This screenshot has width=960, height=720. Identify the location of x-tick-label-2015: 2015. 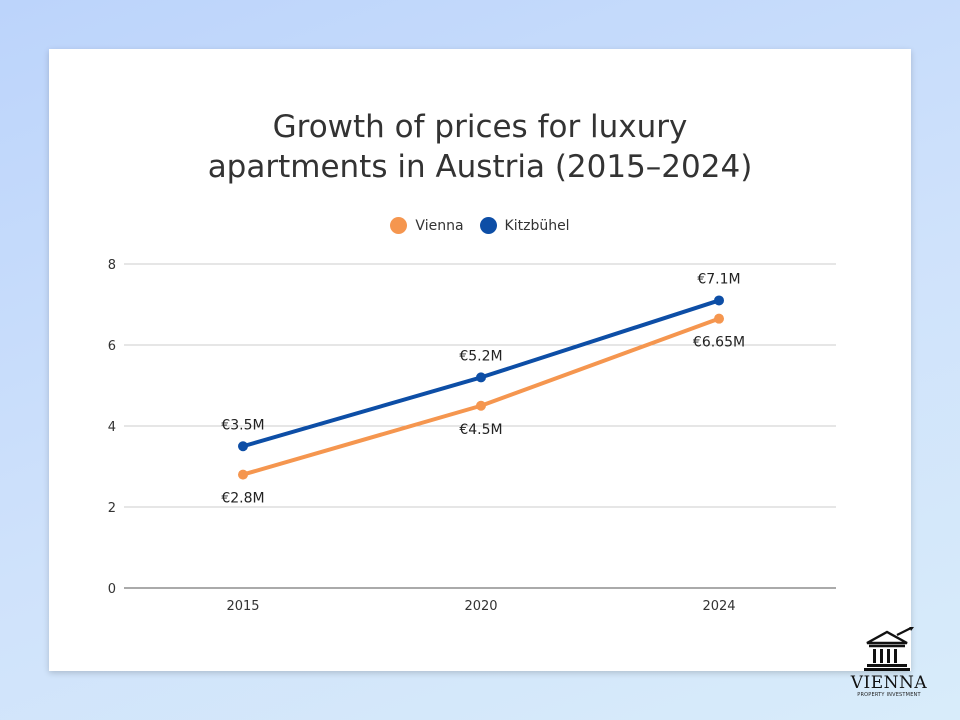
(242, 606).